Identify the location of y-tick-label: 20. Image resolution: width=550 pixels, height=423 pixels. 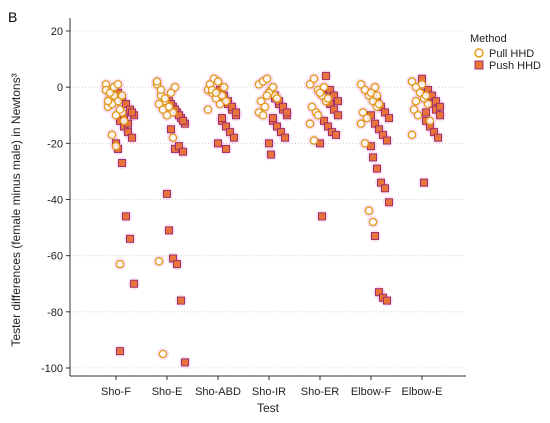
(57, 32).